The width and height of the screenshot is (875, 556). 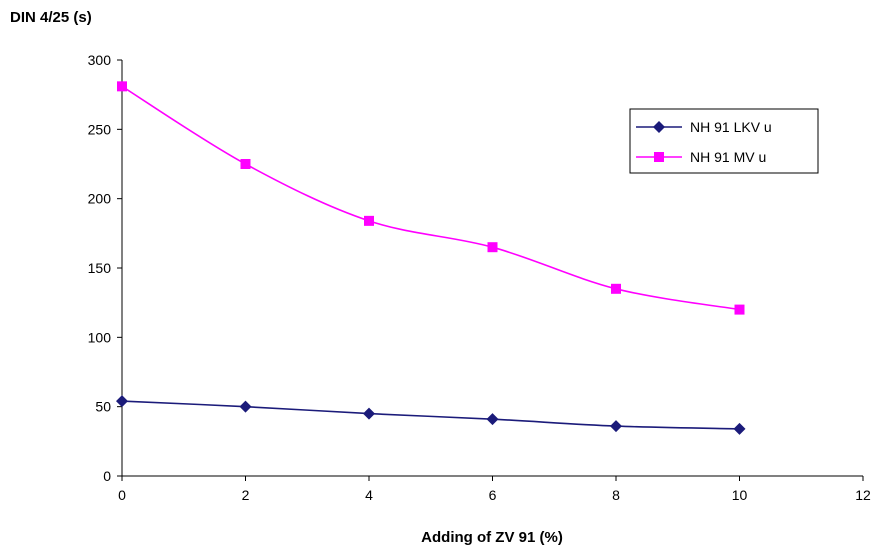 I want to click on x-tick-labels: 0 2 4 6 8 10 12, so click(x=494, y=495).